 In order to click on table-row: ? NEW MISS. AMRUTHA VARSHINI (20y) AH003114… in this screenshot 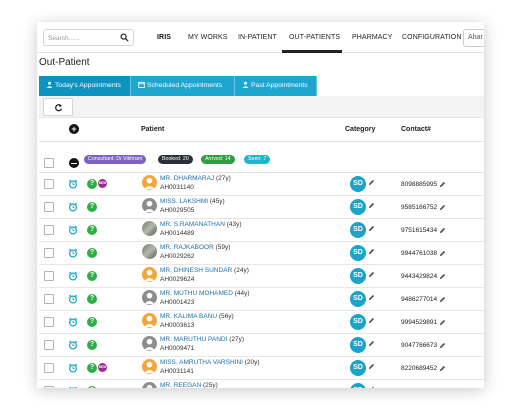, I will do `click(261, 368)`.